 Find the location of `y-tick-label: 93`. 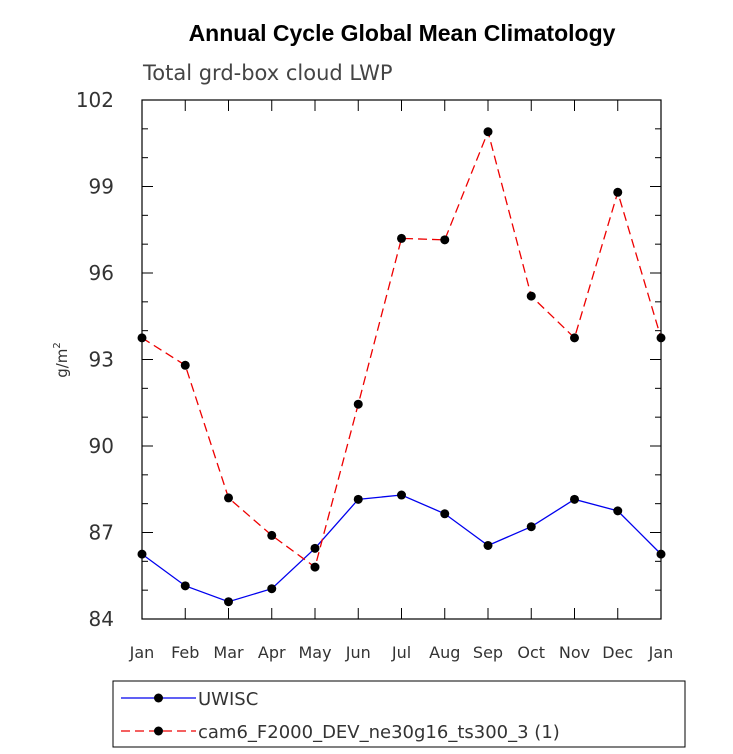

y-tick-label: 93 is located at coordinates (101, 360).